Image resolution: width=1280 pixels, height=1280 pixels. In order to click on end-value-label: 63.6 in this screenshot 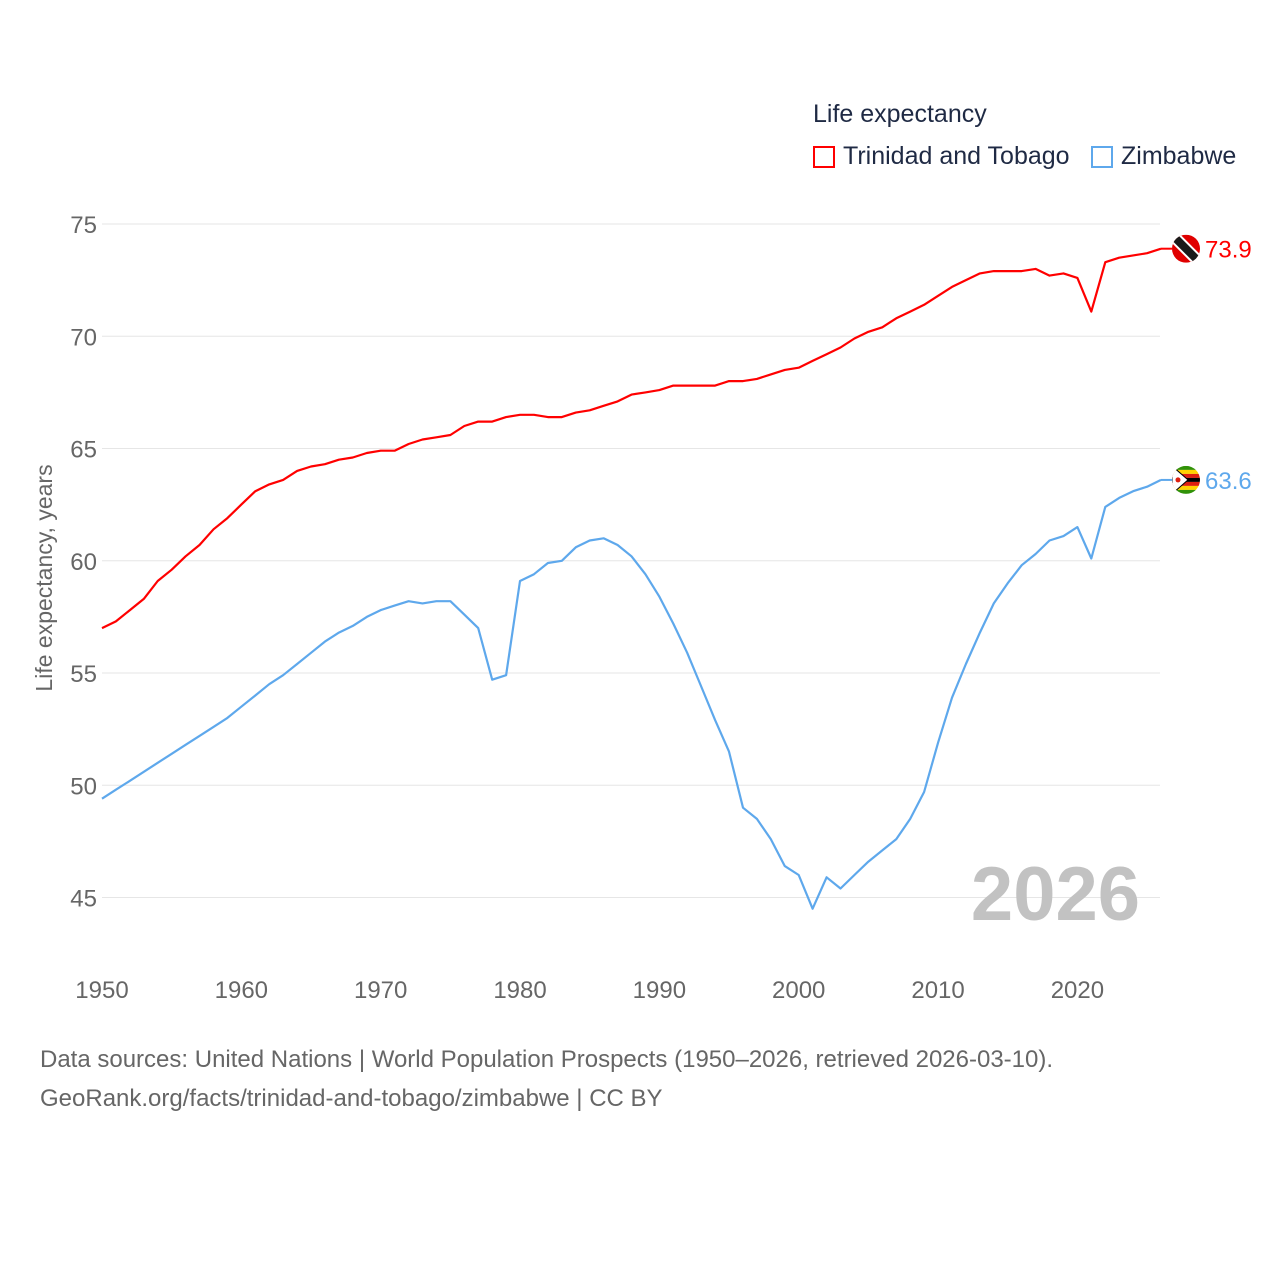, I will do `click(1228, 481)`.